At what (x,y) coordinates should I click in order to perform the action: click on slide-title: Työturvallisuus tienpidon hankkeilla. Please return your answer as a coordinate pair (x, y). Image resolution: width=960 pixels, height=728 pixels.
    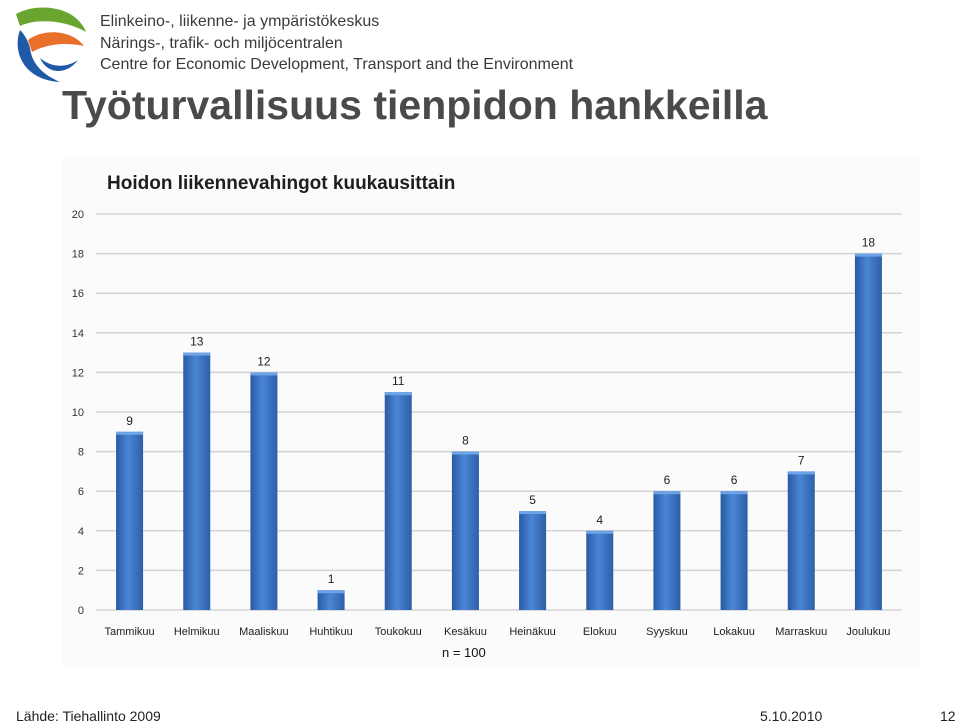
    Looking at the image, I should click on (415, 105).